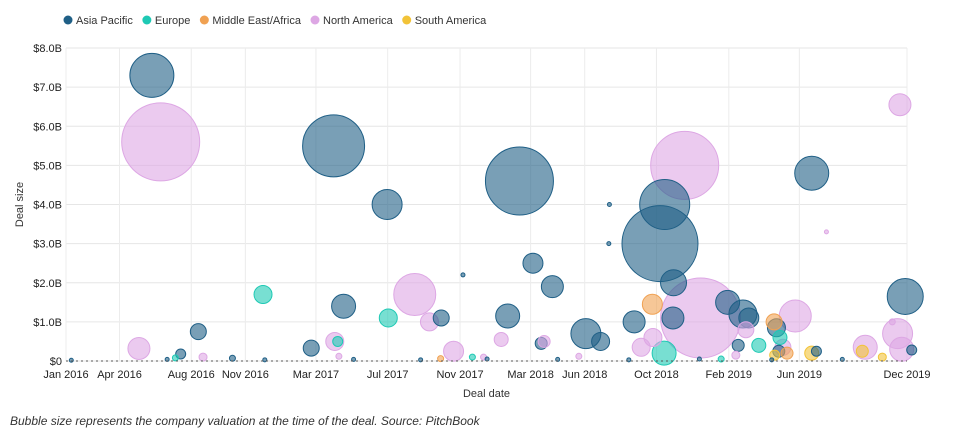 The height and width of the screenshot is (442, 955). I want to click on legend-item: South America, so click(444, 21).